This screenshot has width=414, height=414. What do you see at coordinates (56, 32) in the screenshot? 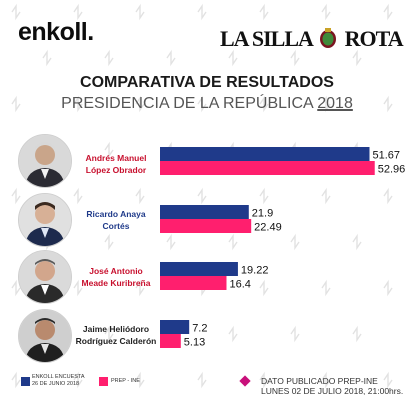
I see `enkoll-logo: enkoll.` at bounding box center [56, 32].